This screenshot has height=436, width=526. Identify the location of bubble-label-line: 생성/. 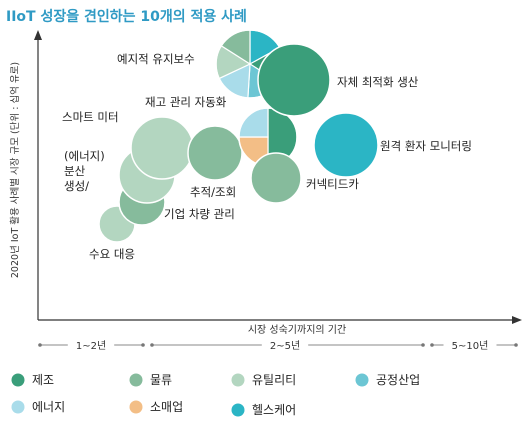
(76, 186).